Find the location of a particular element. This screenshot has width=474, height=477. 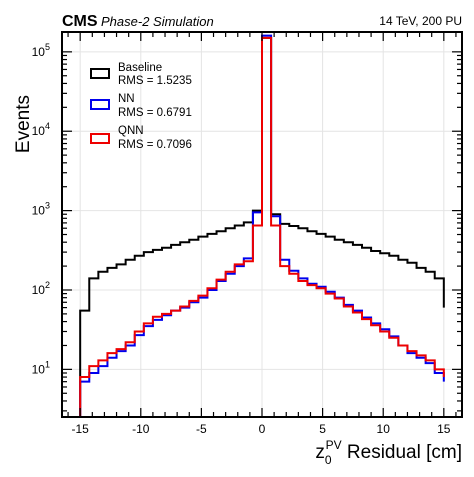

legend-swatch-nn is located at coordinates (100, 104).